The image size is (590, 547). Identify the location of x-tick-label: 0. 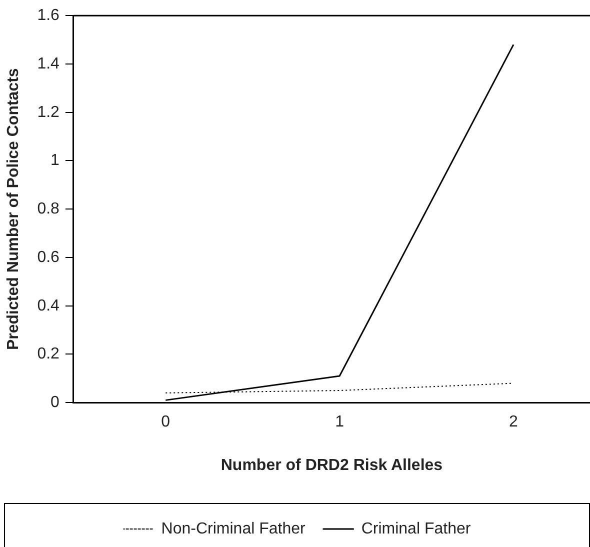
(165, 422).